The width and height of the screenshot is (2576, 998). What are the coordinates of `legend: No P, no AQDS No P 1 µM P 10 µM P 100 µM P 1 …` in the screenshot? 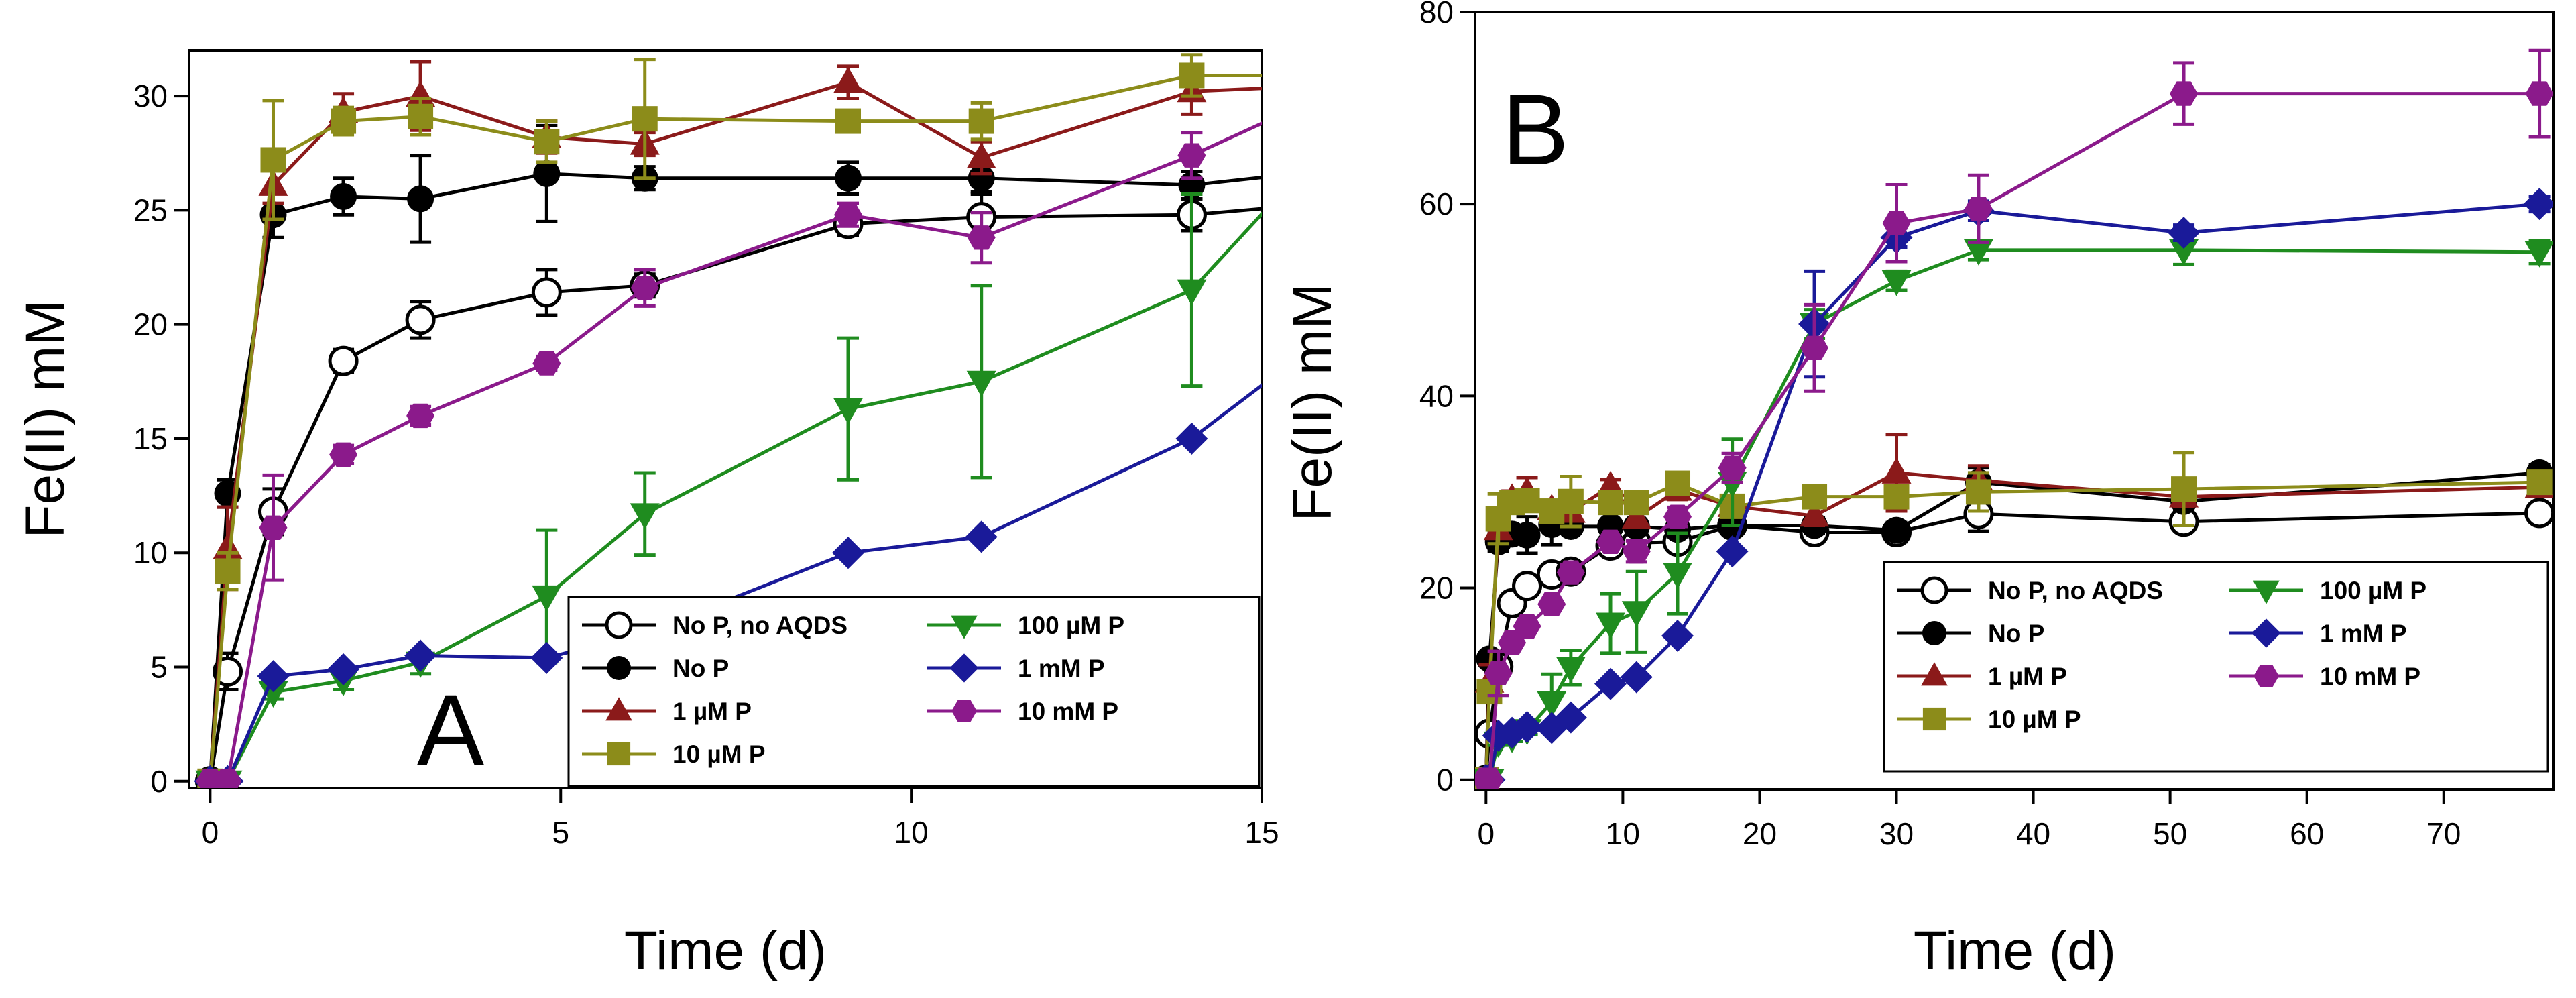 It's located at (914, 691).